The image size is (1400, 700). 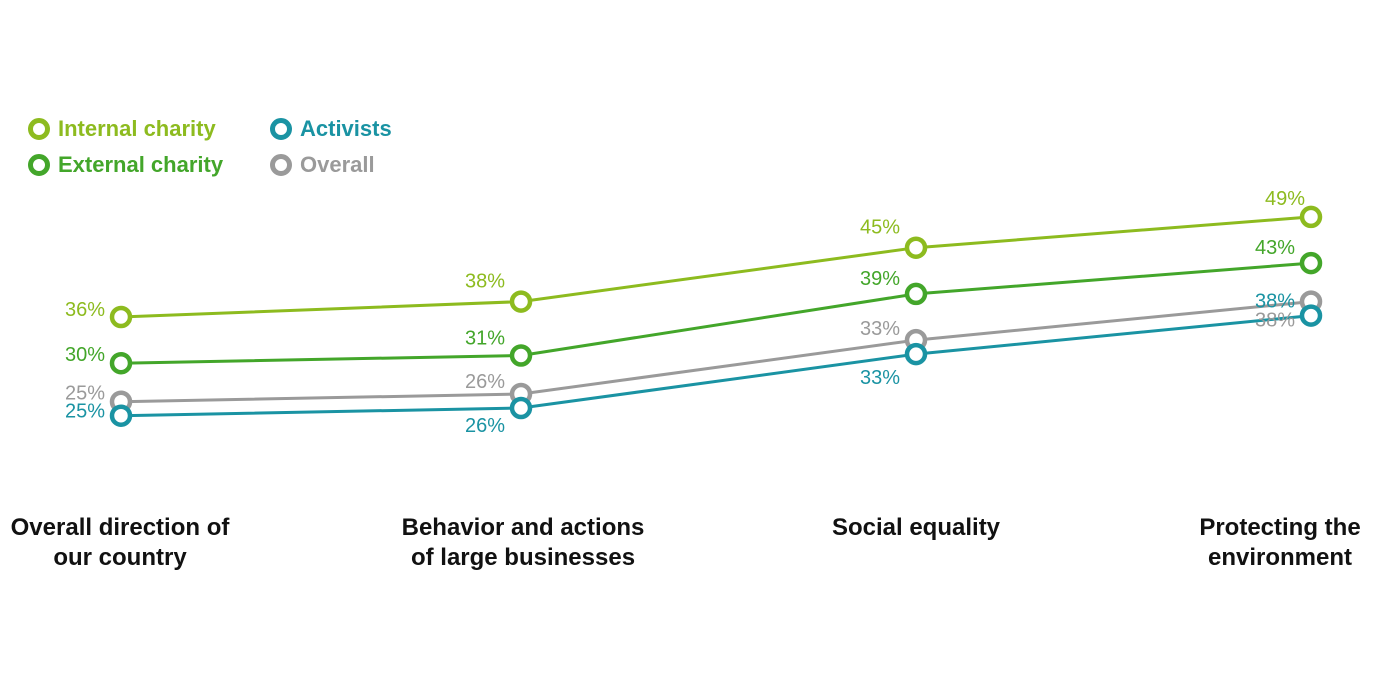 What do you see at coordinates (337, 164) in the screenshot?
I see `legend-label: Overall` at bounding box center [337, 164].